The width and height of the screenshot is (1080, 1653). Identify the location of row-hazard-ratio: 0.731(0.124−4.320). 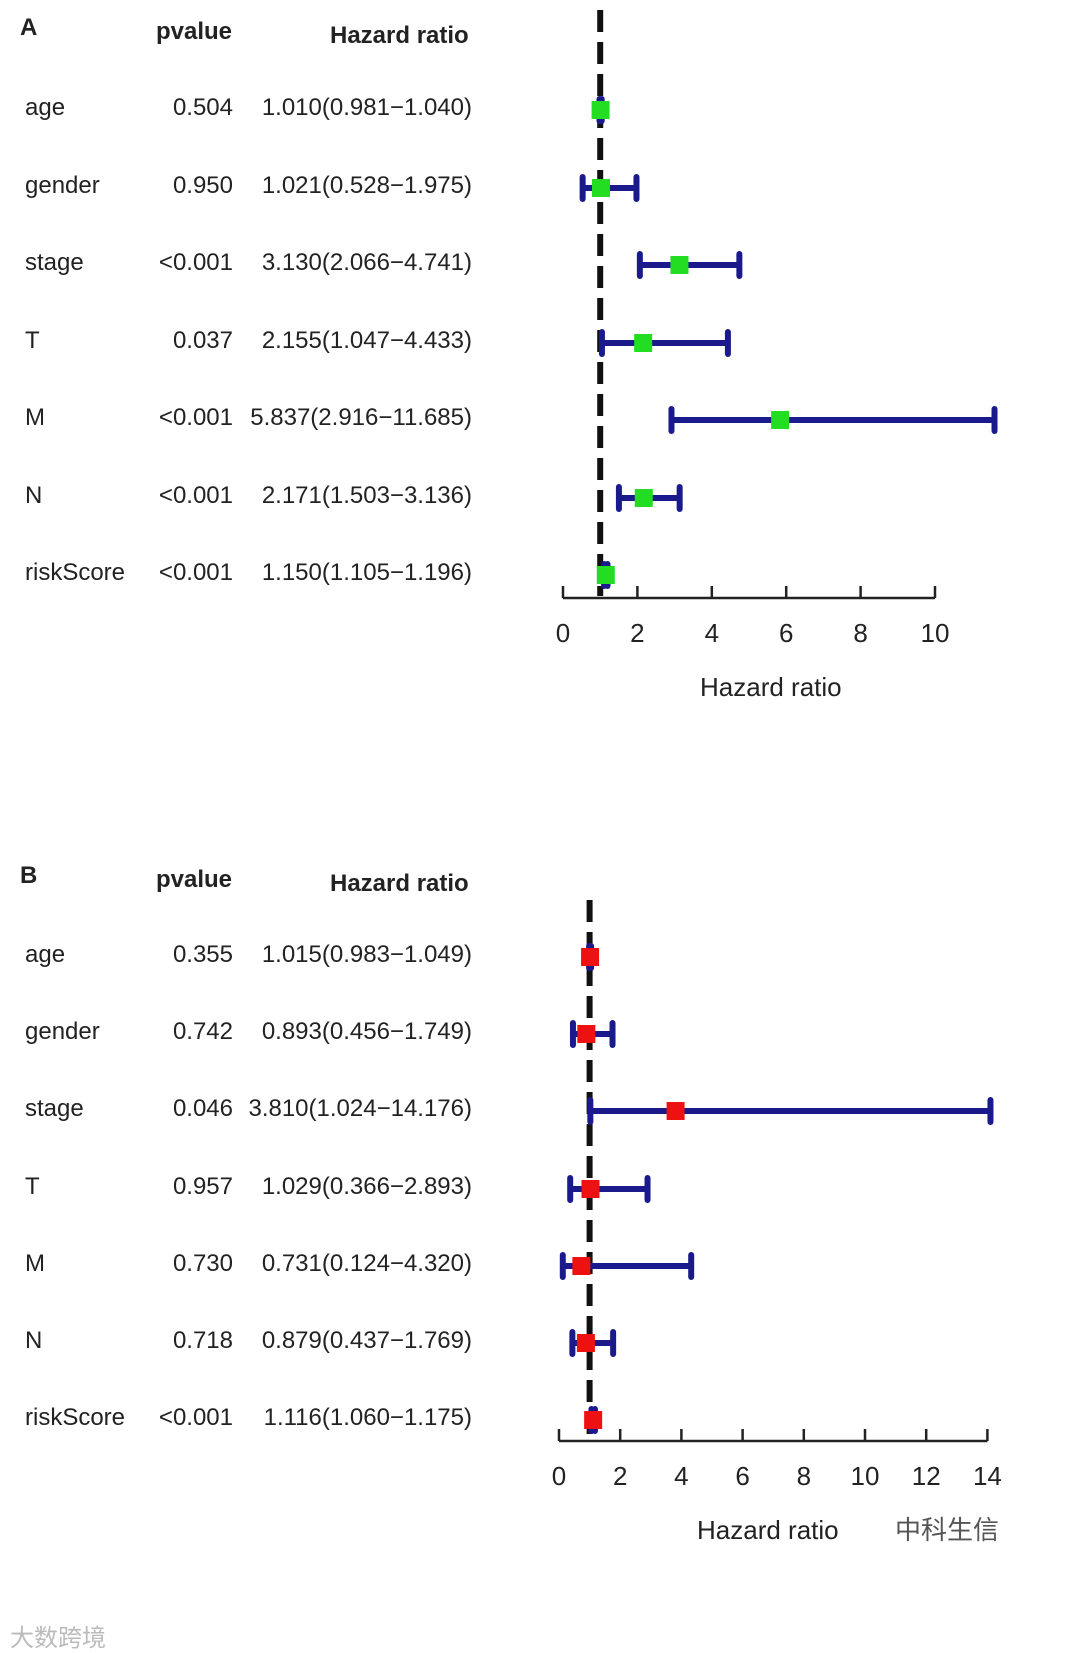
(366, 1263).